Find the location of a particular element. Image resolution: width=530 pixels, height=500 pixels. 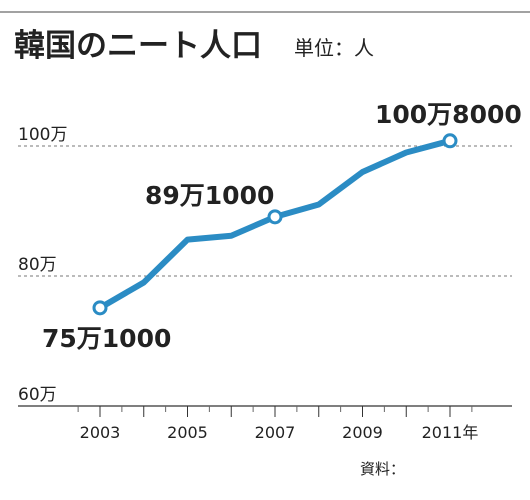

y-tick-label: 100万 is located at coordinates (42, 135).